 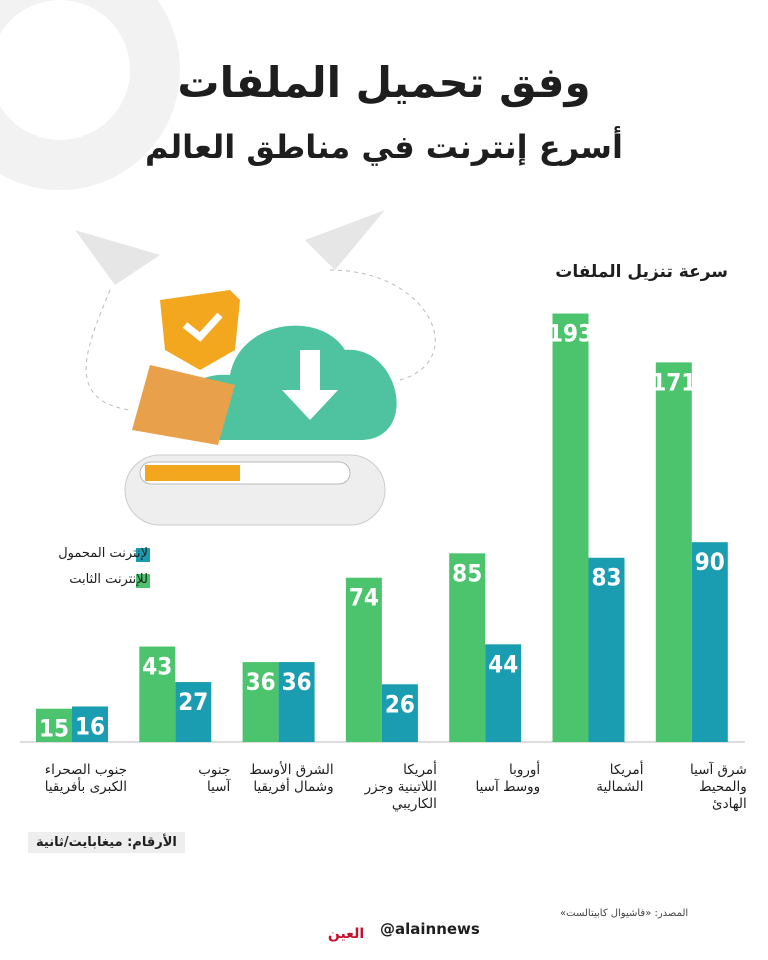 What do you see at coordinates (570, 334) in the screenshot?
I see `value-label: 193` at bounding box center [570, 334].